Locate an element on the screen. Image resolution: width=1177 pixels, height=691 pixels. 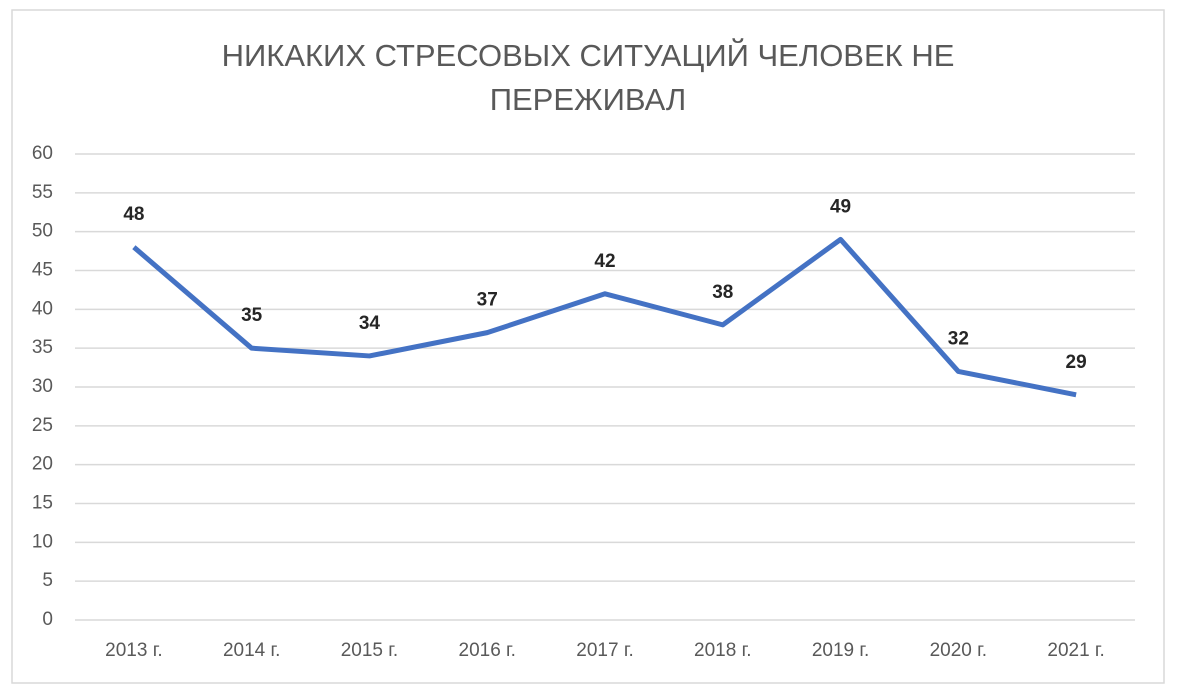
data-label: 32 is located at coordinates (958, 338).